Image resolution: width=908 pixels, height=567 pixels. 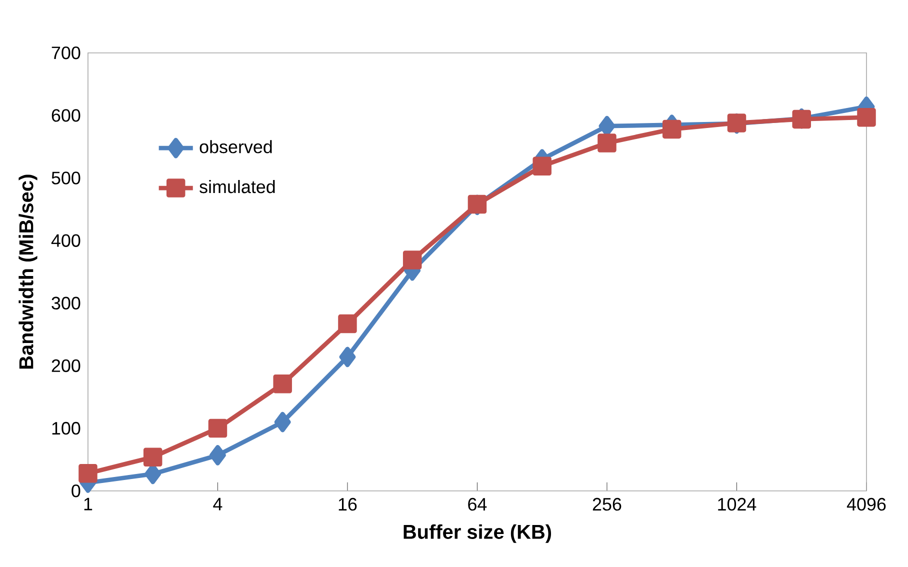 I want to click on x-tick-label: 4096, so click(x=866, y=504).